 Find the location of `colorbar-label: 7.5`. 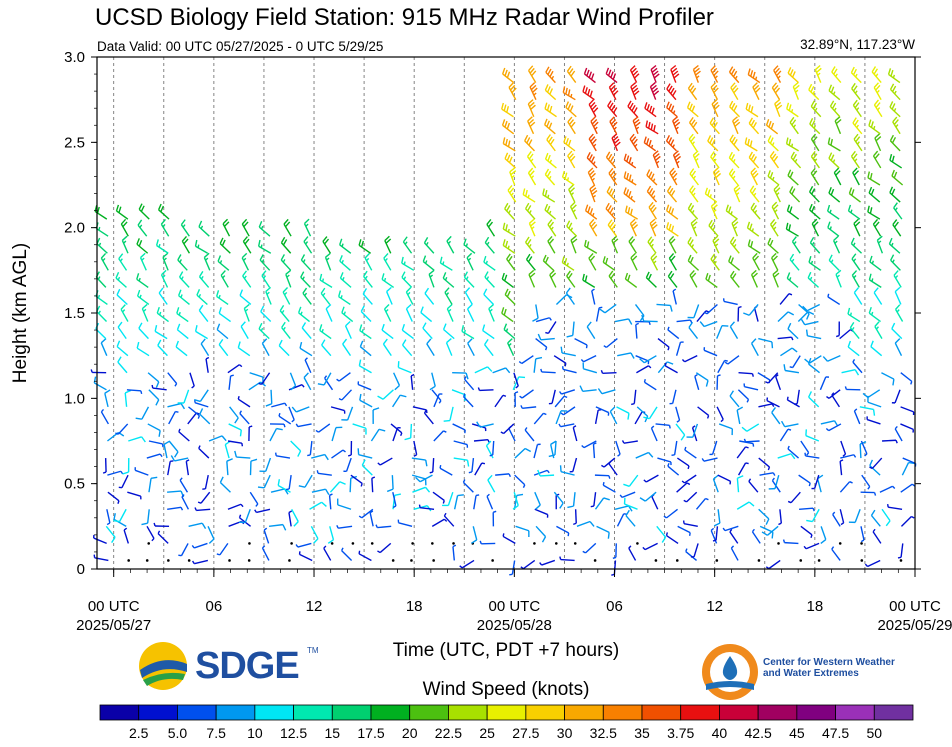

colorbar-label: 7.5 is located at coordinates (216, 733).